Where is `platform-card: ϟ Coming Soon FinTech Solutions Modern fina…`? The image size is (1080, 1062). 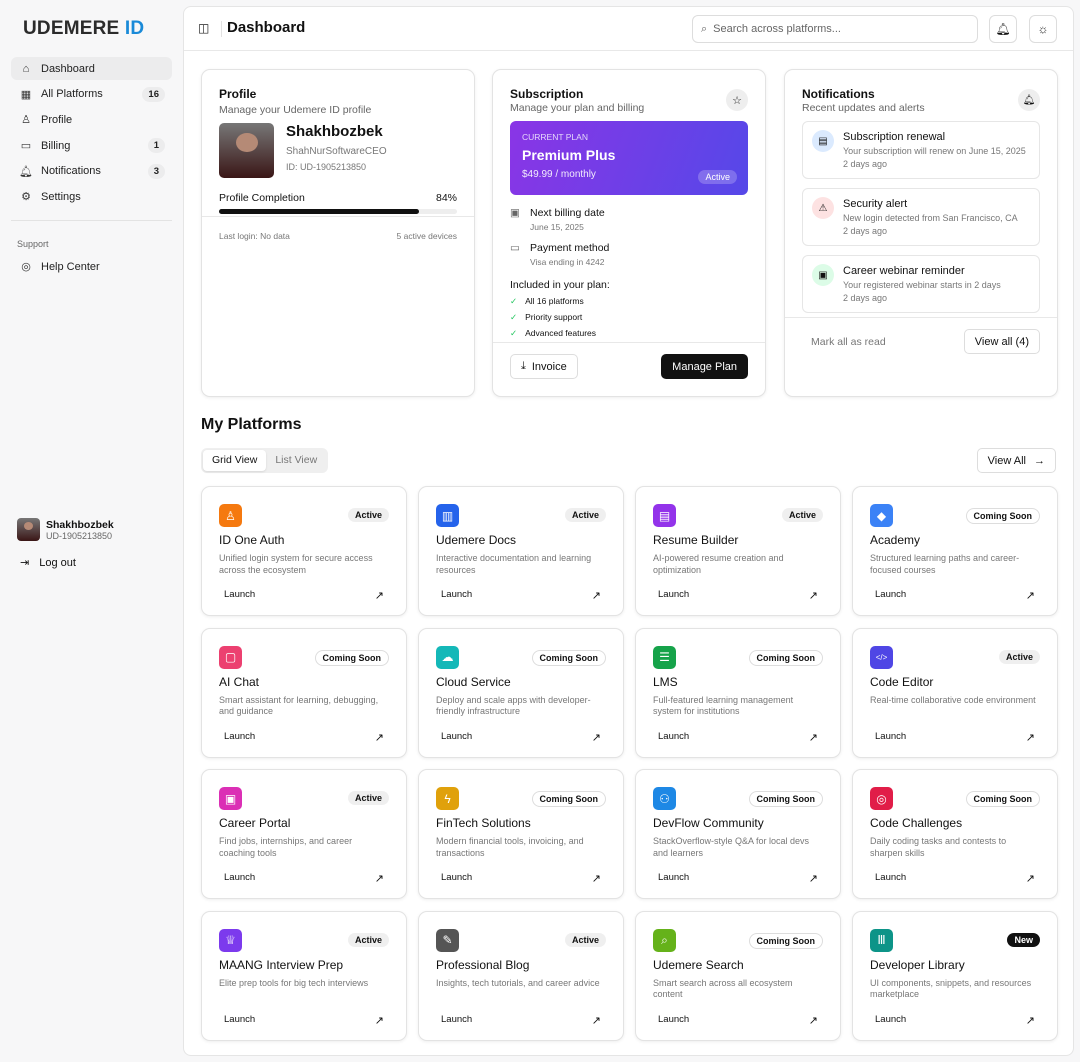 platform-card: ϟ Coming Soon FinTech Solutions Modern fina… is located at coordinates (521, 834).